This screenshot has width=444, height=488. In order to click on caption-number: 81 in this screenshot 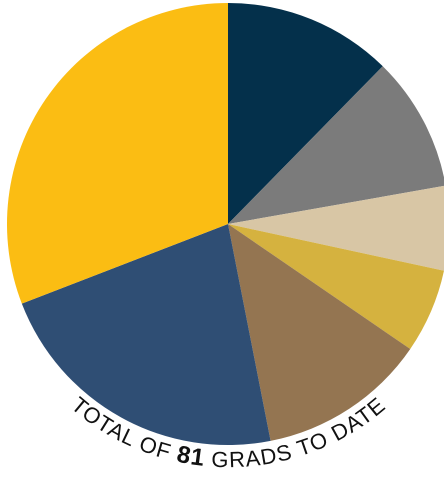, I will do `click(191, 456)`.